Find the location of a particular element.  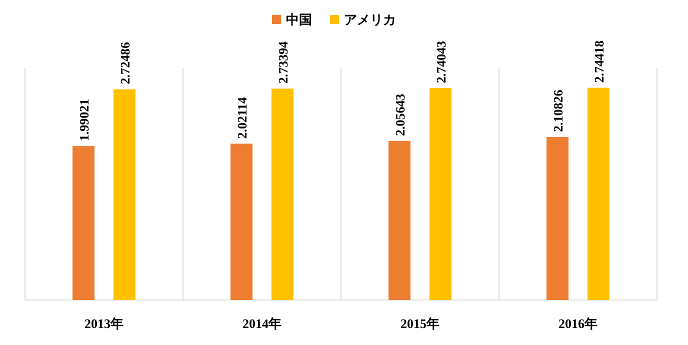

data-label: 2.74043 is located at coordinates (441, 62).